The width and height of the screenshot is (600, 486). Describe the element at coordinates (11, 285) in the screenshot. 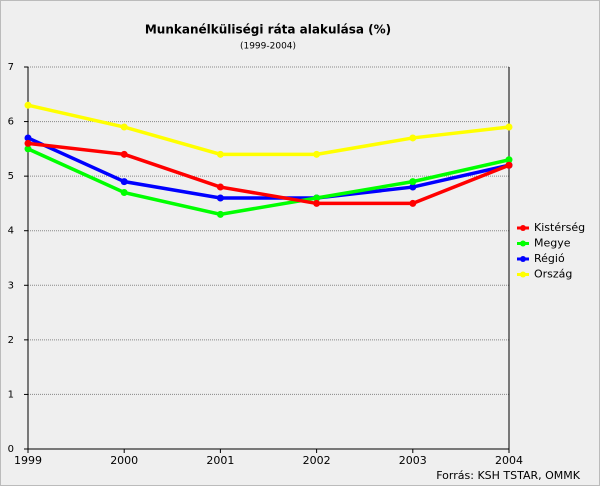

I see `y-tick-label: 3` at that location.